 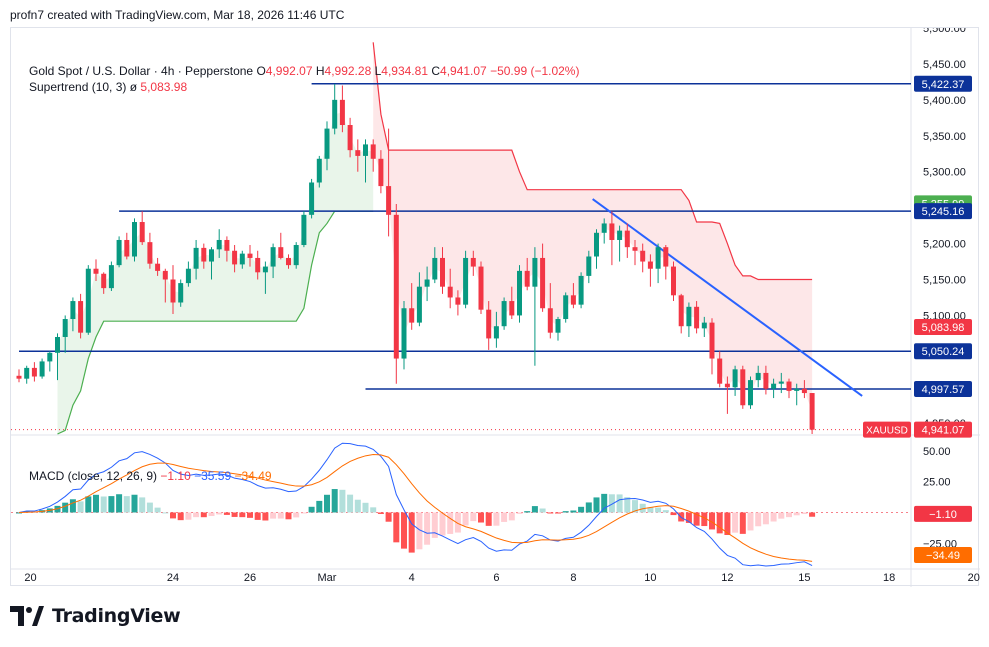 What do you see at coordinates (78, 87) in the screenshot?
I see `supertrend-label: Supertrend (10, 3)` at bounding box center [78, 87].